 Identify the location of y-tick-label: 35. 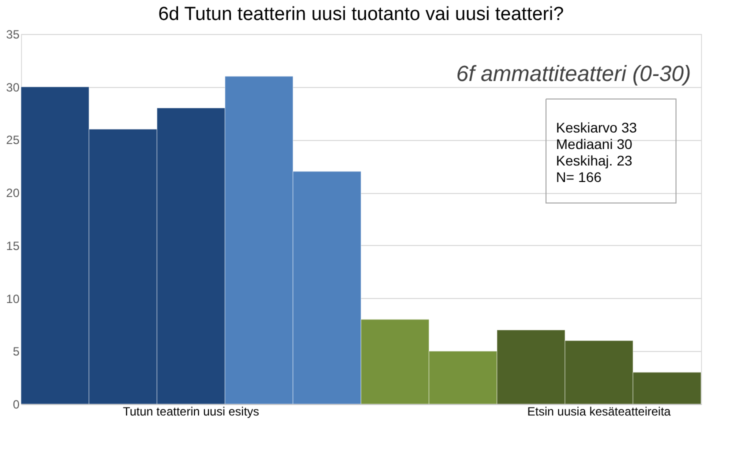
(13, 35).